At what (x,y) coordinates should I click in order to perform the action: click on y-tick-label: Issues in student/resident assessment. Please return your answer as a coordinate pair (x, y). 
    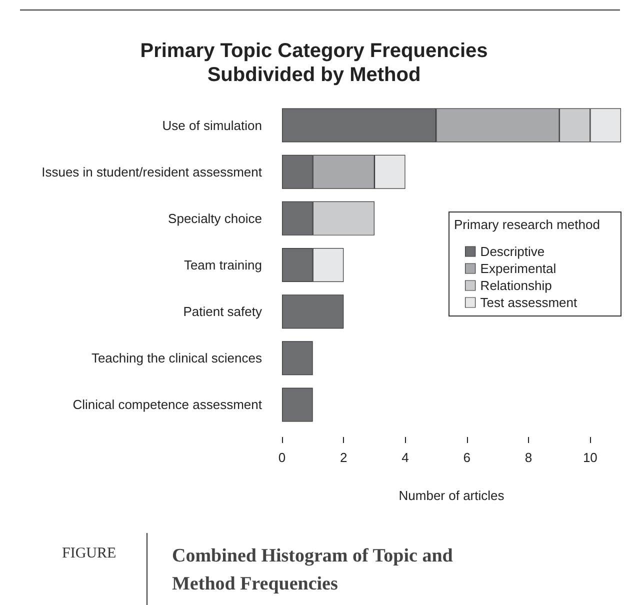
    Looking at the image, I should click on (152, 172).